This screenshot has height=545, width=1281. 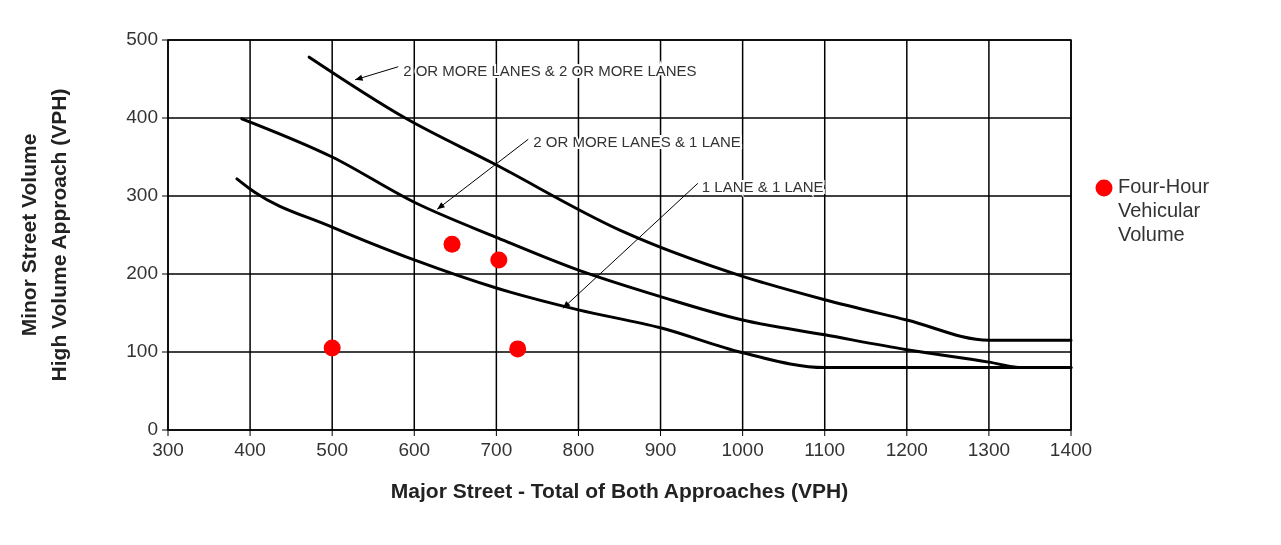 I want to click on x-tick-label: 1000, so click(x=742, y=449).